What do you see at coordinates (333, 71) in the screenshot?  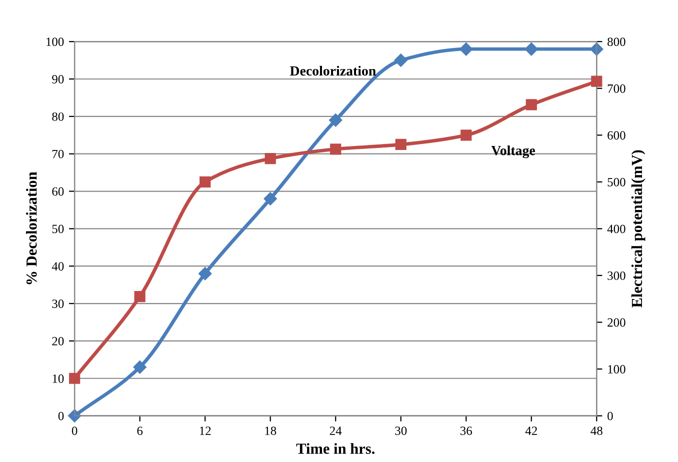 I see `series-label: Decolorization` at bounding box center [333, 71].